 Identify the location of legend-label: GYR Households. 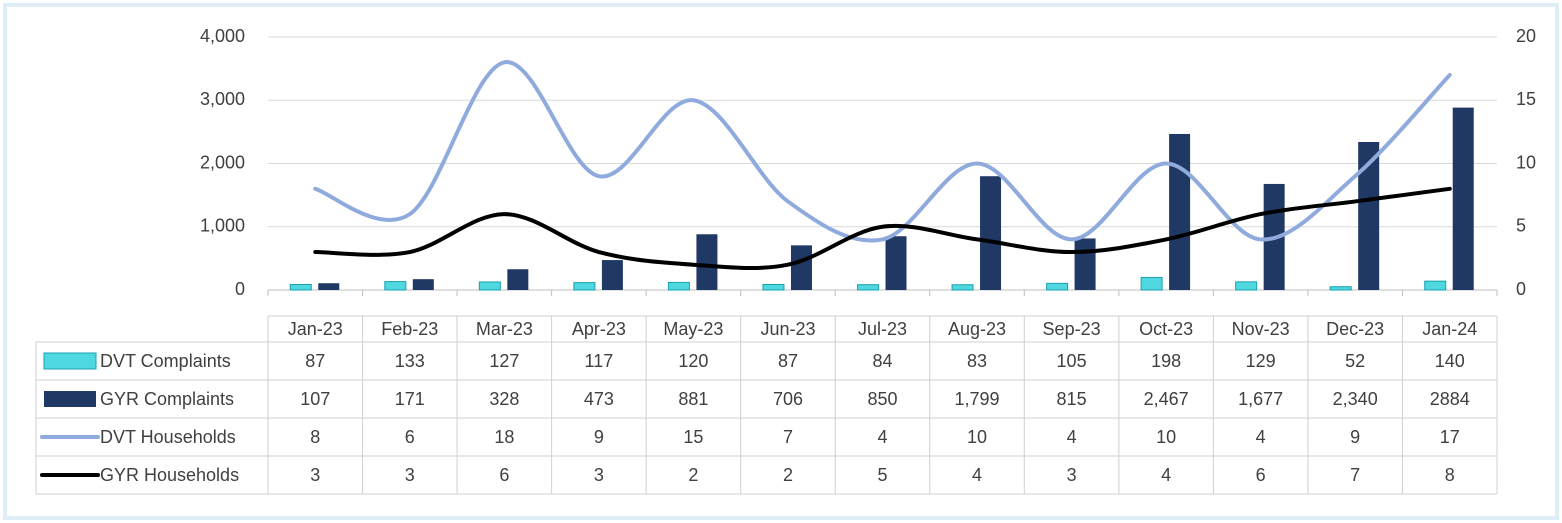
(169, 475).